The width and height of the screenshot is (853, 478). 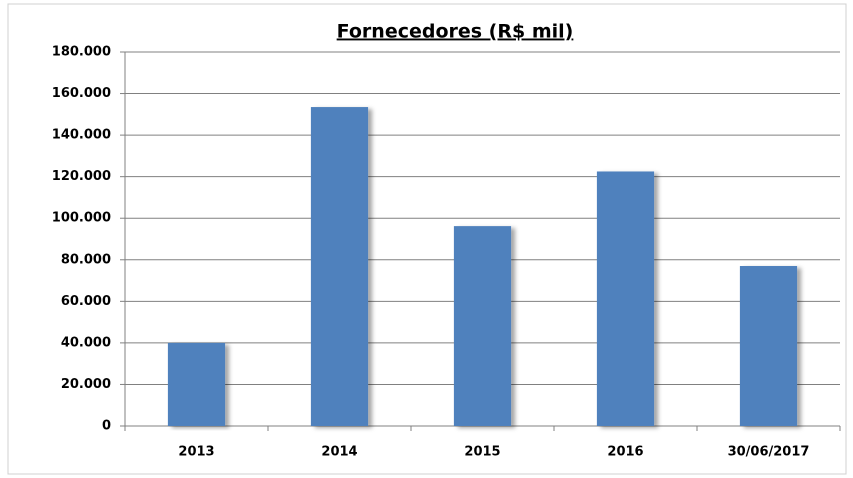 I want to click on chart-title: Fornecedores (R$ mil), so click(x=455, y=32).